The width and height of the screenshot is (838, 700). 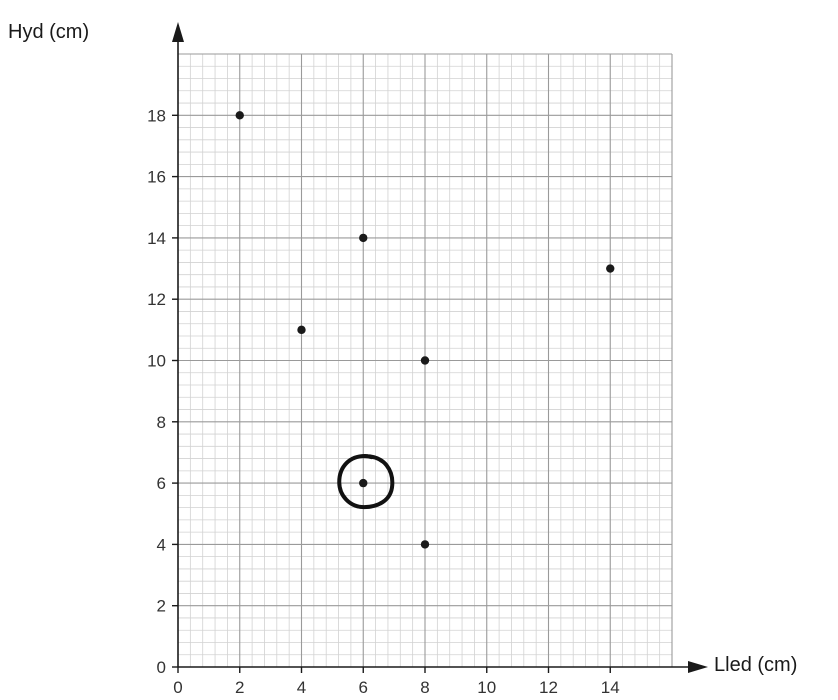 I want to click on y-tick-label: 0, so click(x=161, y=667).